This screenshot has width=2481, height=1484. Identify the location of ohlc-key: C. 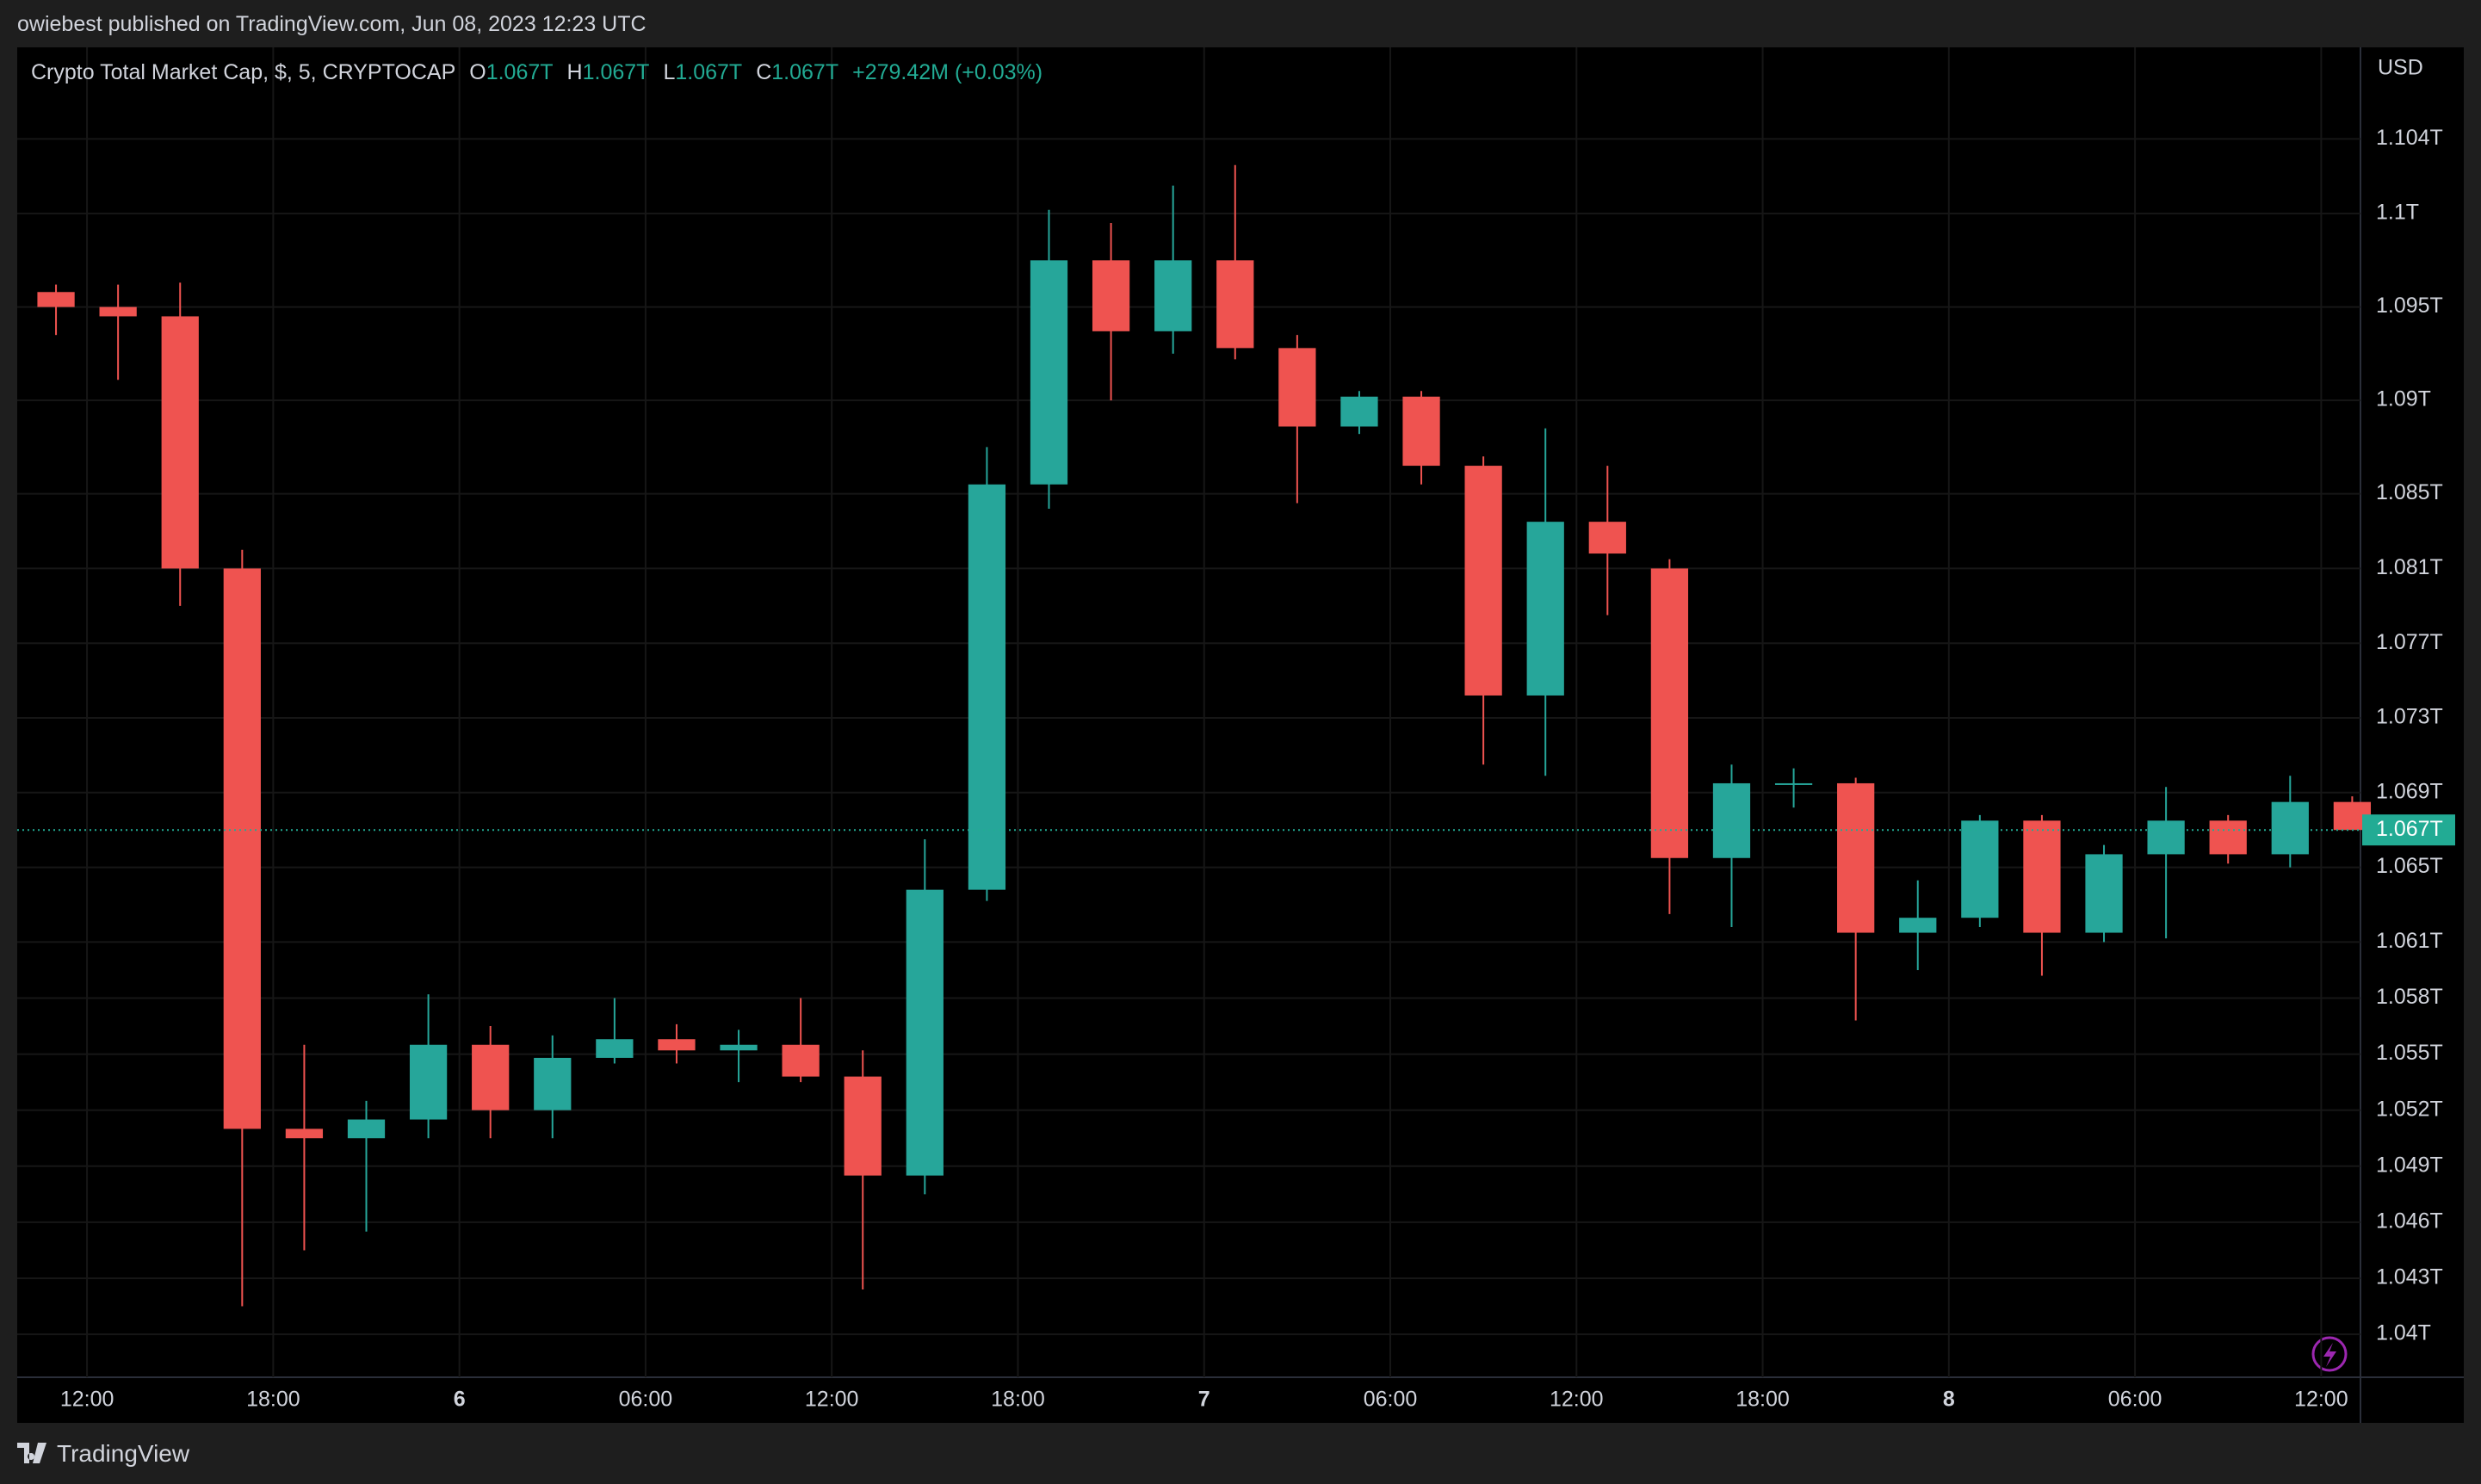
(764, 72).